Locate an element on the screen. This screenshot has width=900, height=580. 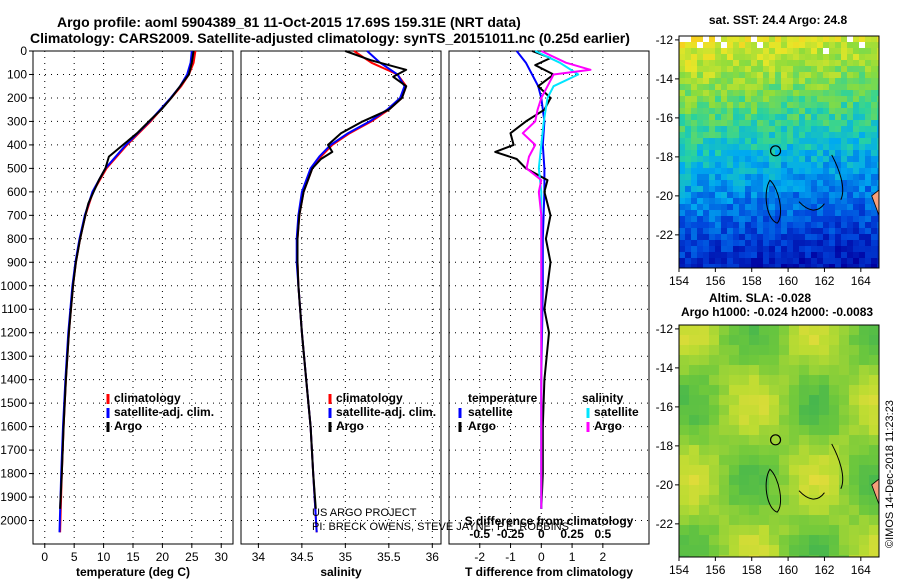
sst_map-reef-outline is located at coordinates (837, 177).